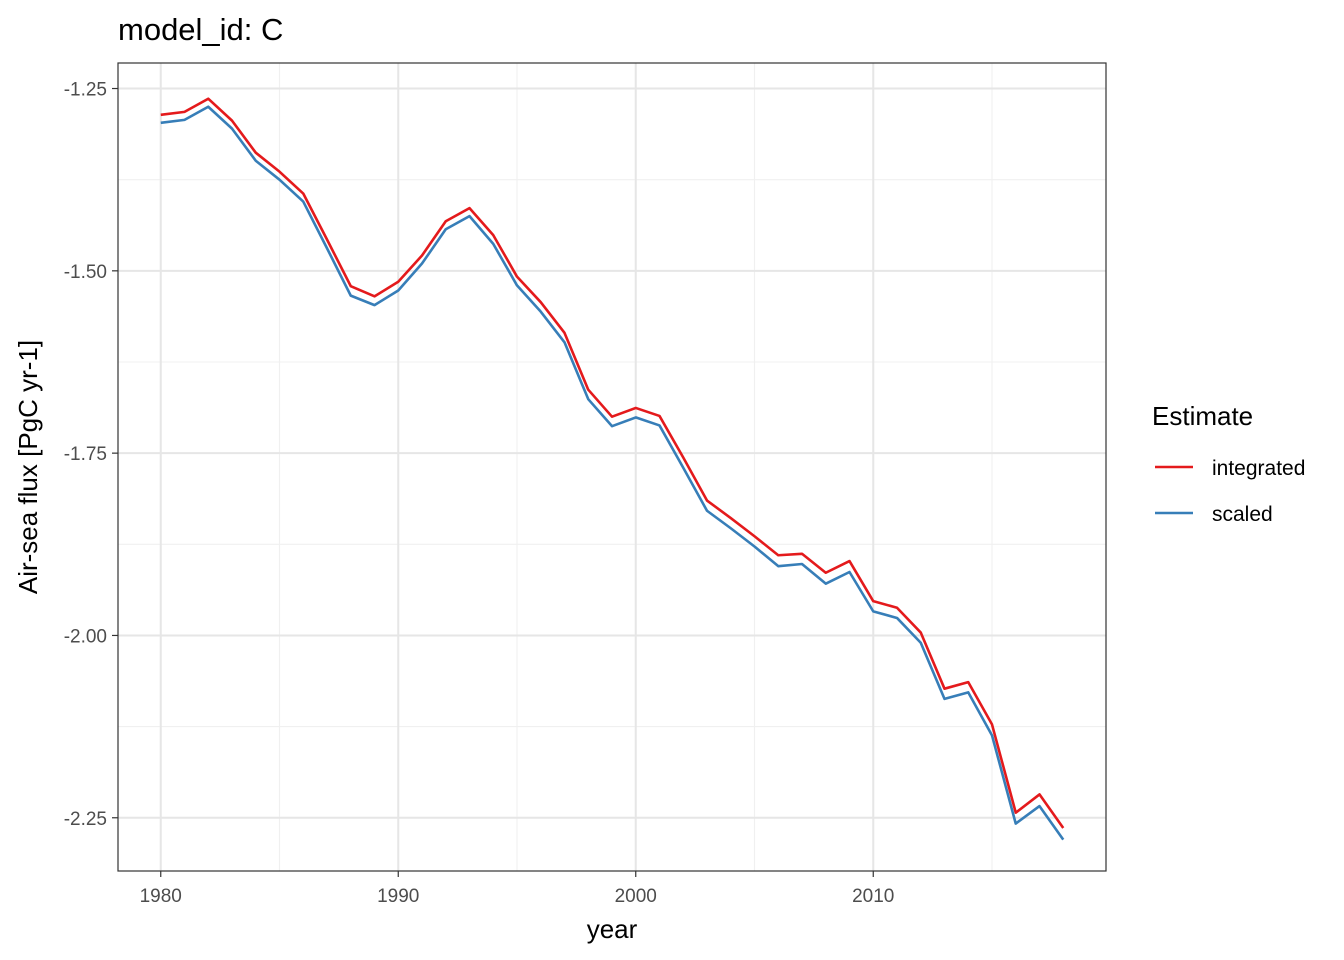 The height and width of the screenshot is (960, 1344). What do you see at coordinates (161, 896) in the screenshot?
I see `x-tick-label: 1980` at bounding box center [161, 896].